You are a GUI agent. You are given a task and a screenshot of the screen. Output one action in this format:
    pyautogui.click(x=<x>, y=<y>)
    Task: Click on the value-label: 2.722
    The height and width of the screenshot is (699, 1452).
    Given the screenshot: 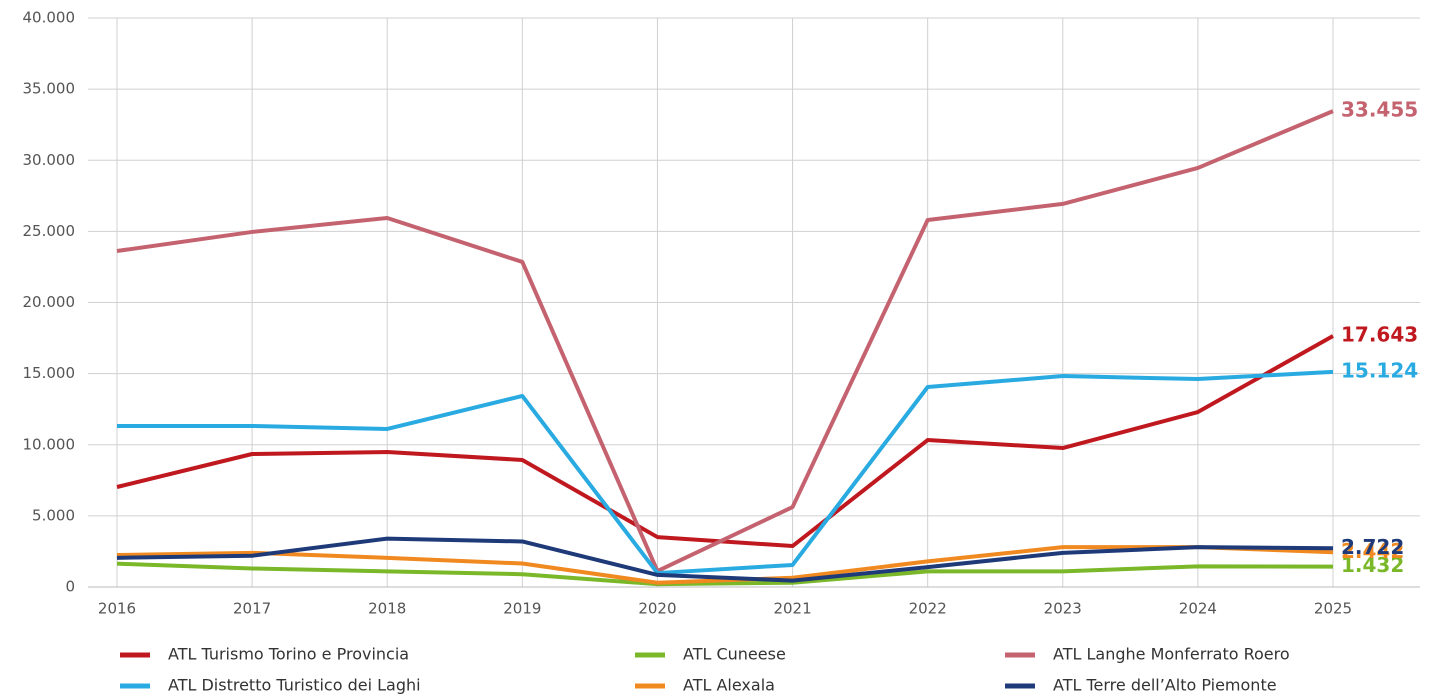 What is the action you would take?
    pyautogui.click(x=1372, y=547)
    